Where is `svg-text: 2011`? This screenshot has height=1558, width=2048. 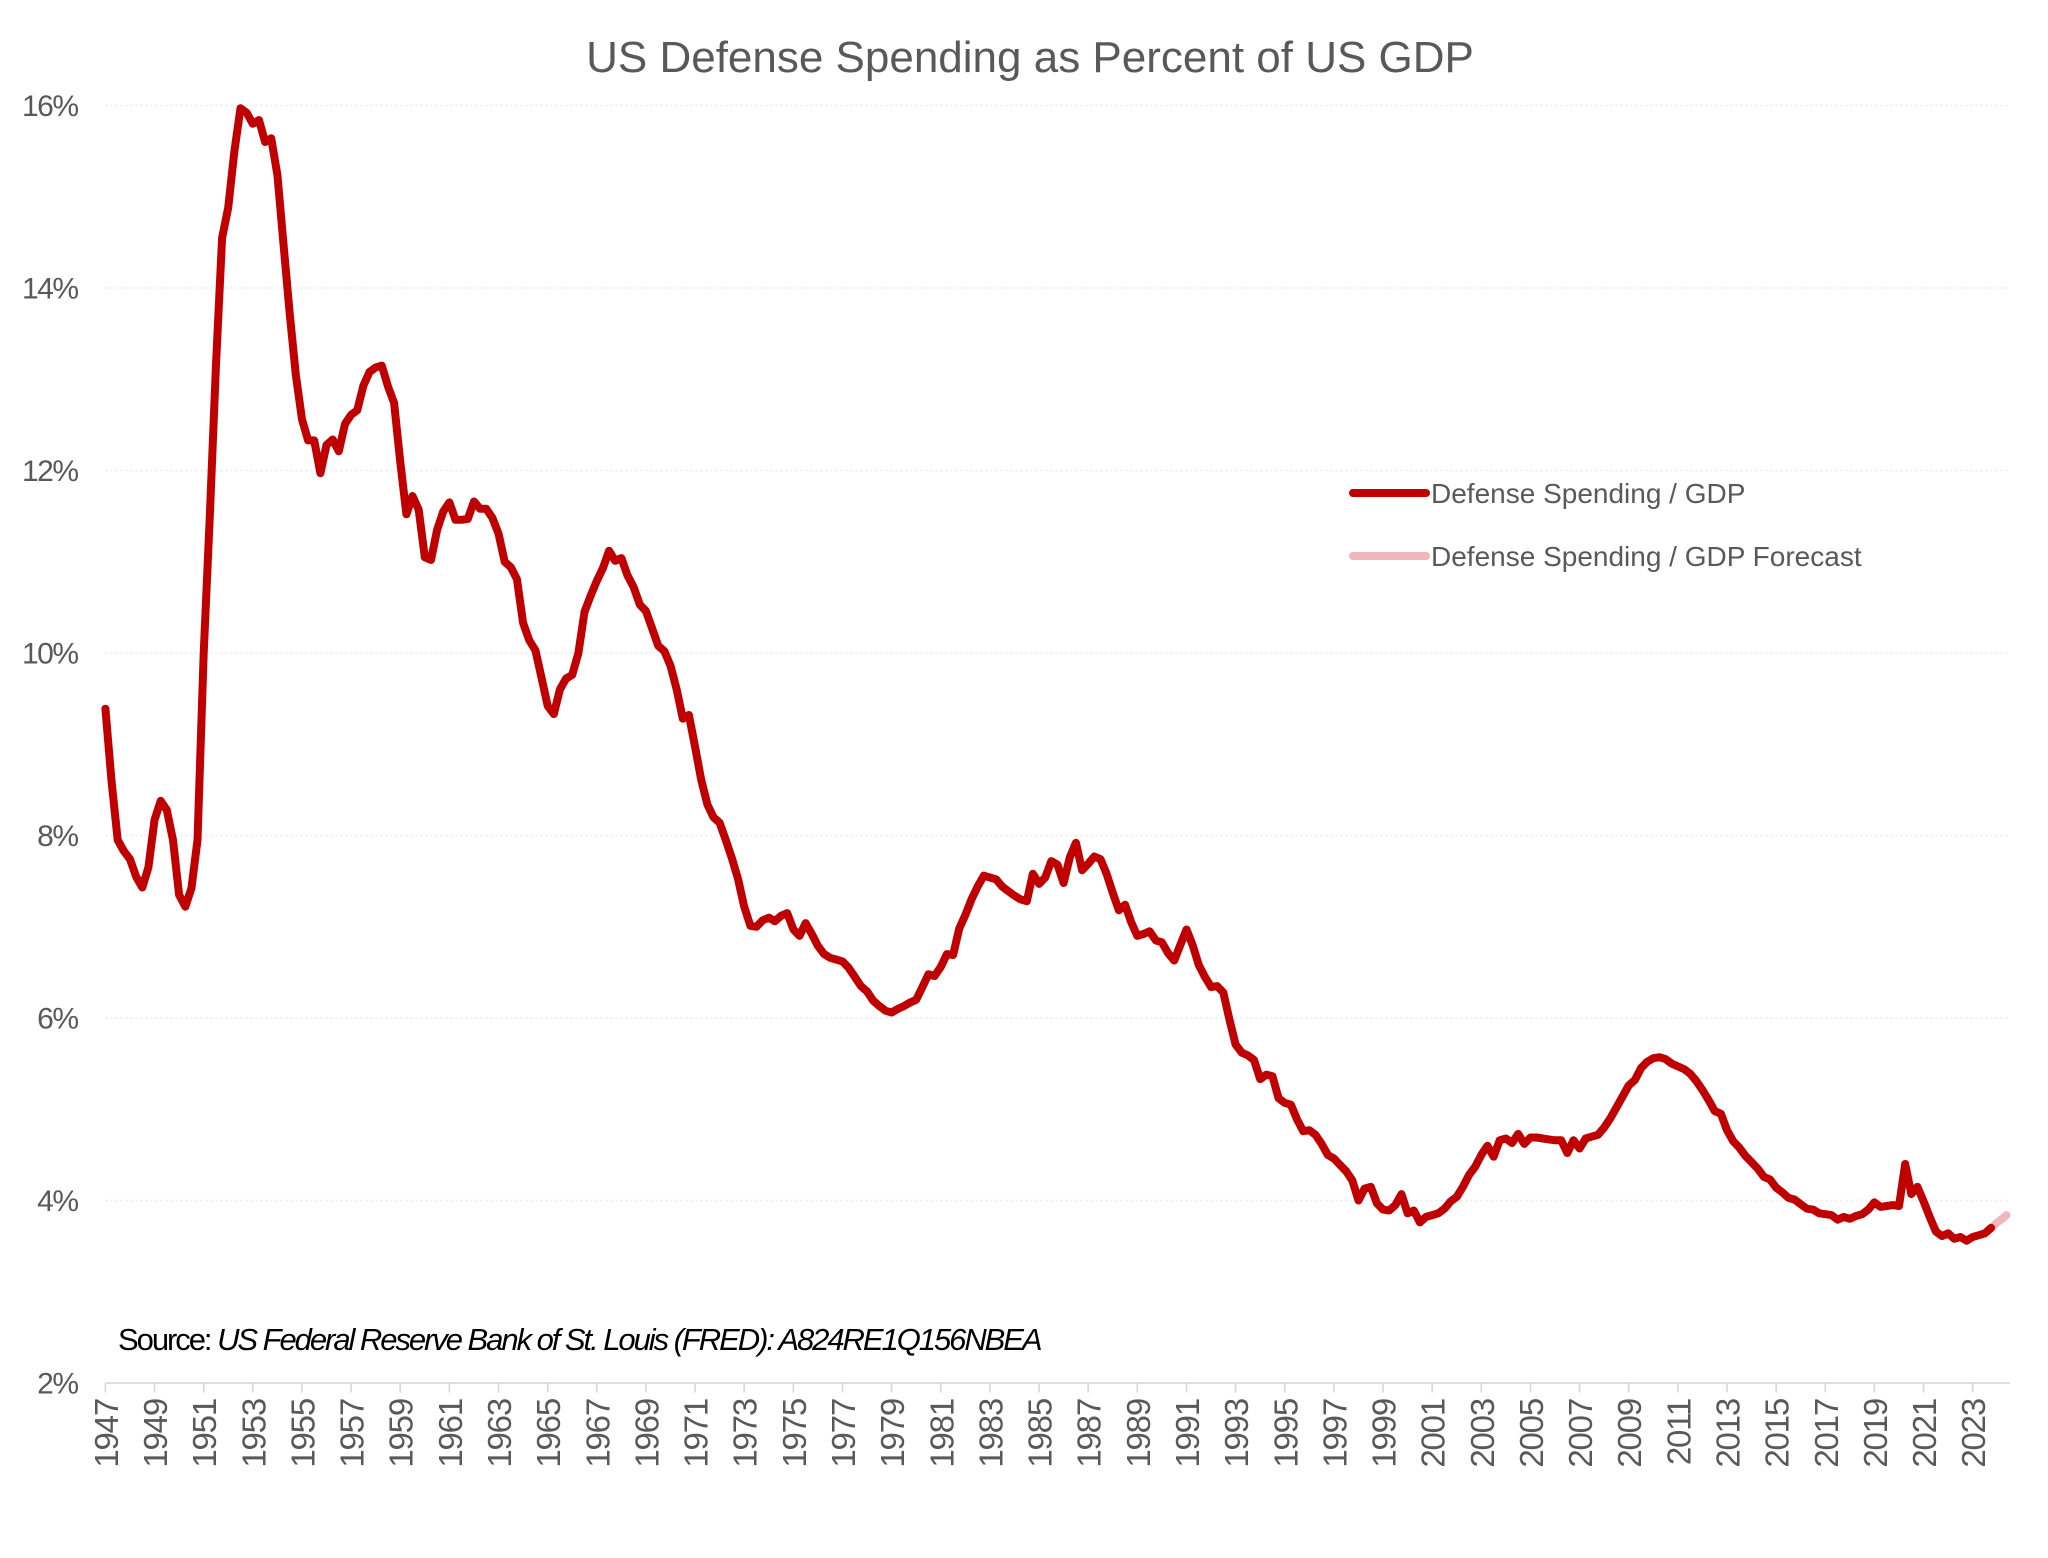 svg-text: 2011 is located at coordinates (1678, 1432).